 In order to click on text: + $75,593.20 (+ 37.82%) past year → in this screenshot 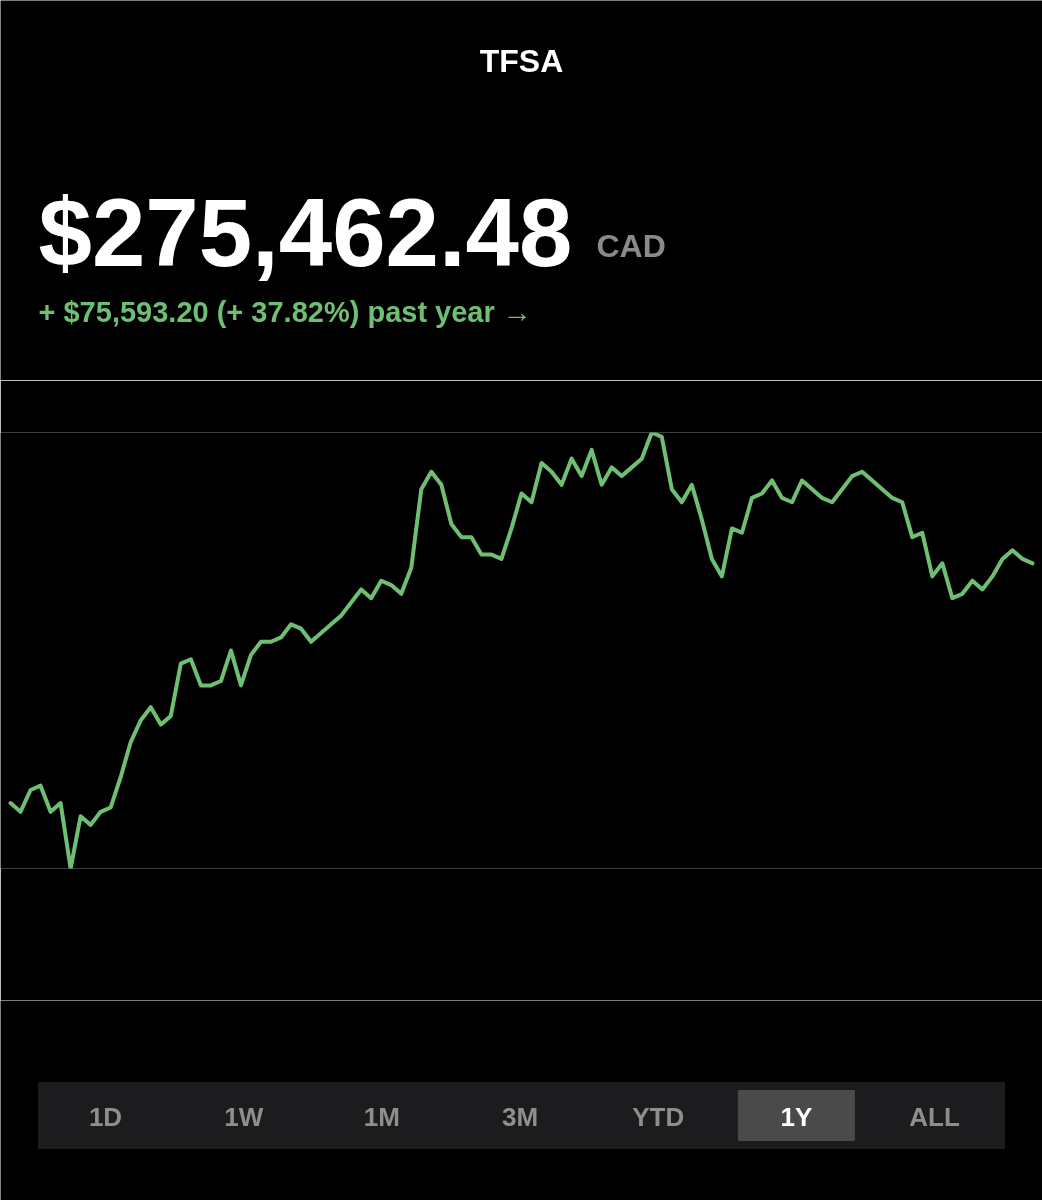, I will do `click(285, 311)`.